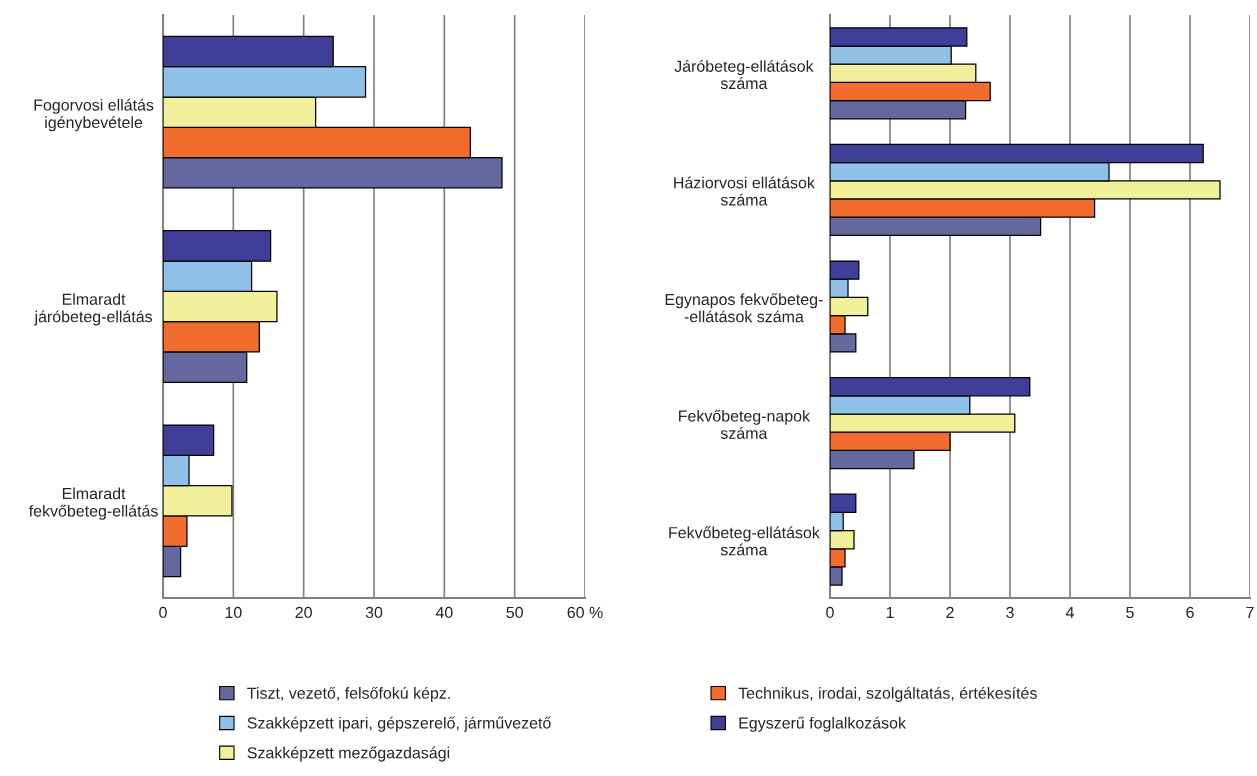 The width and height of the screenshot is (1257, 776). Describe the element at coordinates (303, 612) in the screenshot. I see `x-tick-label: 20` at that location.